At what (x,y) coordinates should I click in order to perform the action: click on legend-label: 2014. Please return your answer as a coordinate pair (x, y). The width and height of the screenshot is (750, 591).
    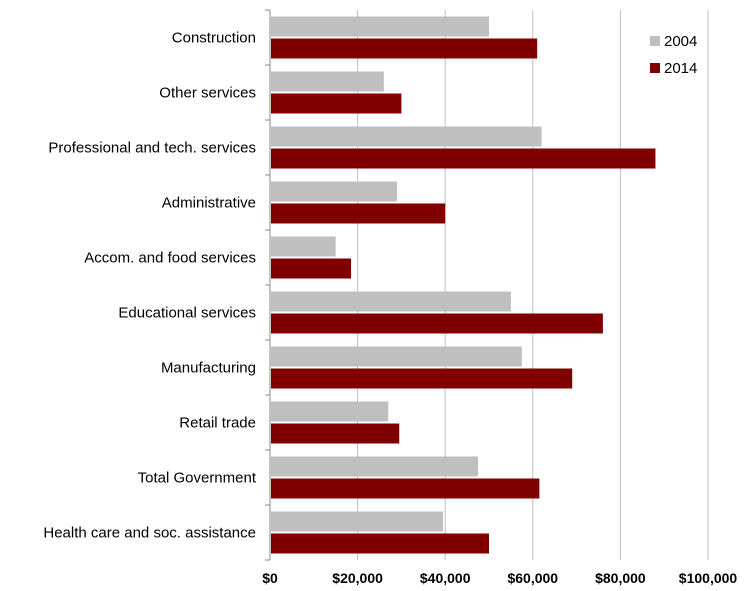
    Looking at the image, I should click on (680, 68).